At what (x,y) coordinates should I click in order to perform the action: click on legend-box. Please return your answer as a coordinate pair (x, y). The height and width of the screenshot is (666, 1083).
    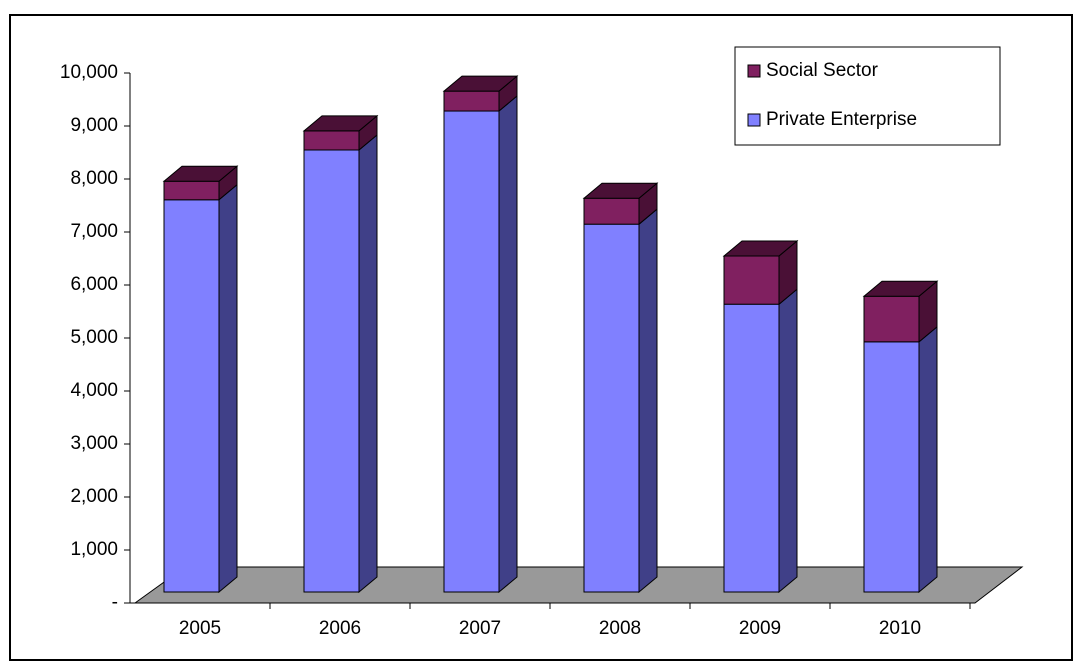
    Looking at the image, I should click on (867, 96).